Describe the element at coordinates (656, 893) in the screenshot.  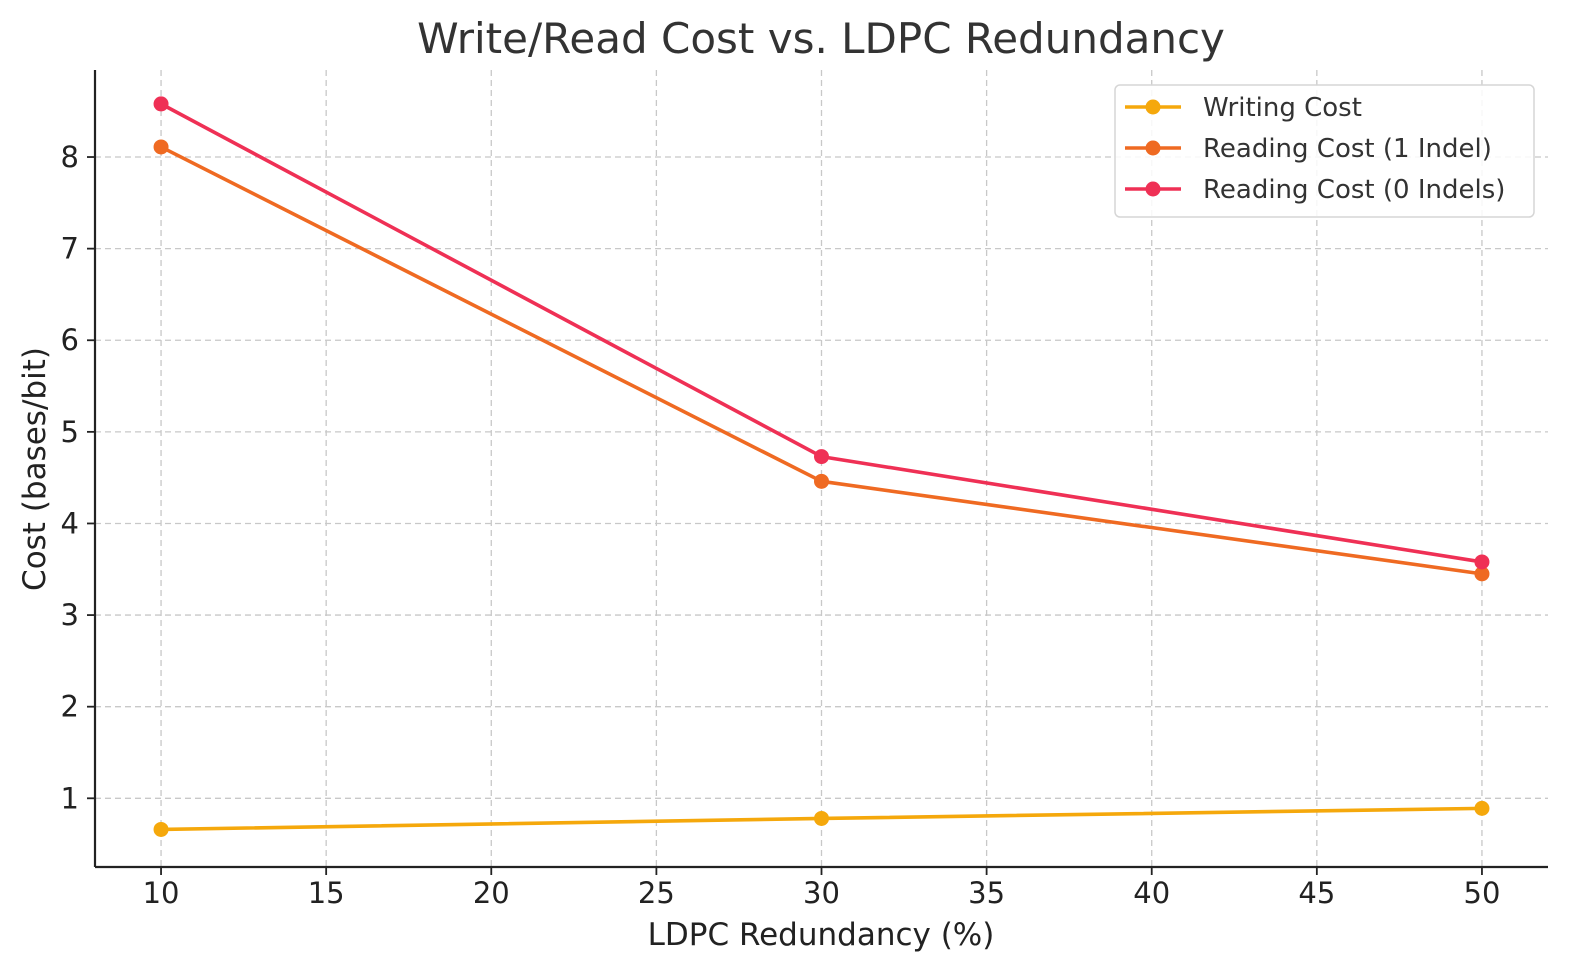
I see `x-tick-label: 25` at that location.